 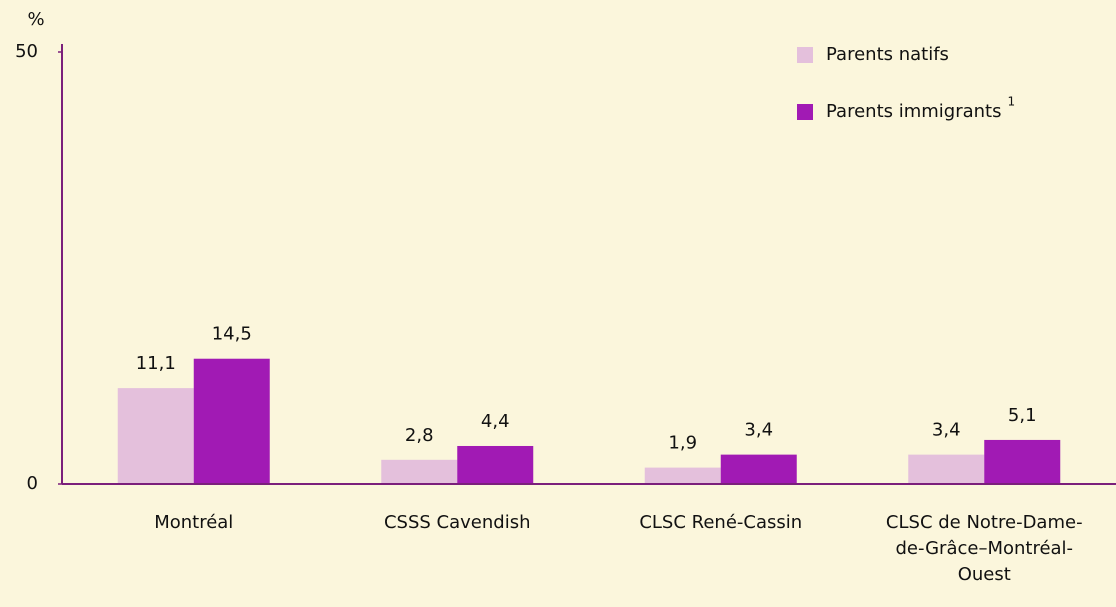 I want to click on data-label: 4,4, so click(x=495, y=421).